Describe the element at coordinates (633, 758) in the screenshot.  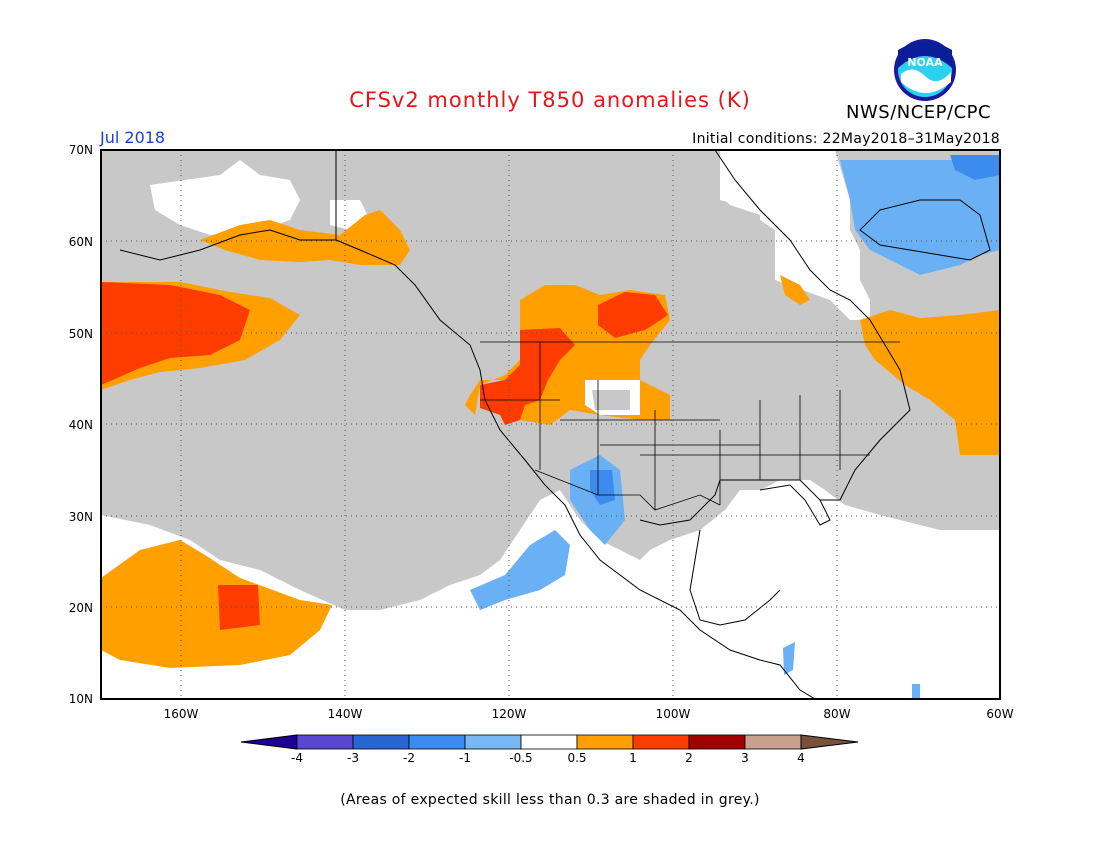
I see `legend-tick: 1` at that location.